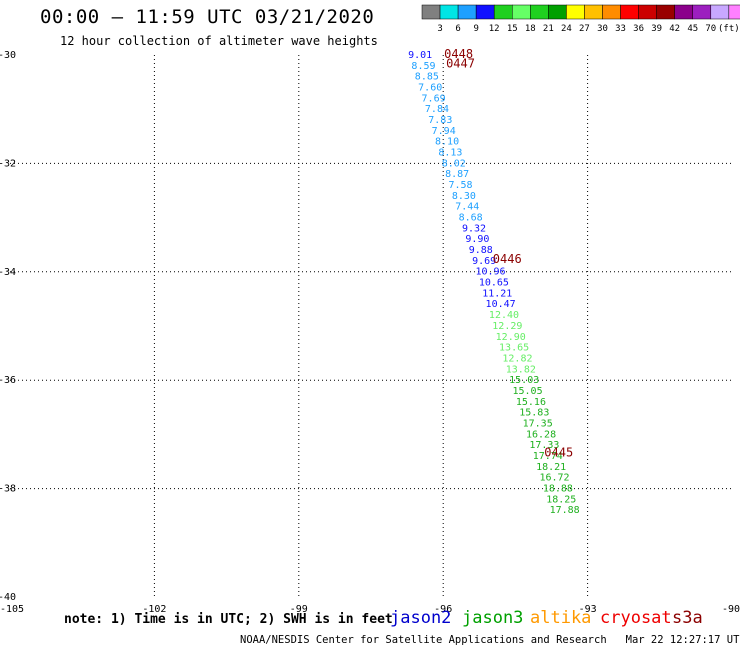  Describe the element at coordinates (8, 597) in the screenshot. I see `y-tick-label: -40` at that location.